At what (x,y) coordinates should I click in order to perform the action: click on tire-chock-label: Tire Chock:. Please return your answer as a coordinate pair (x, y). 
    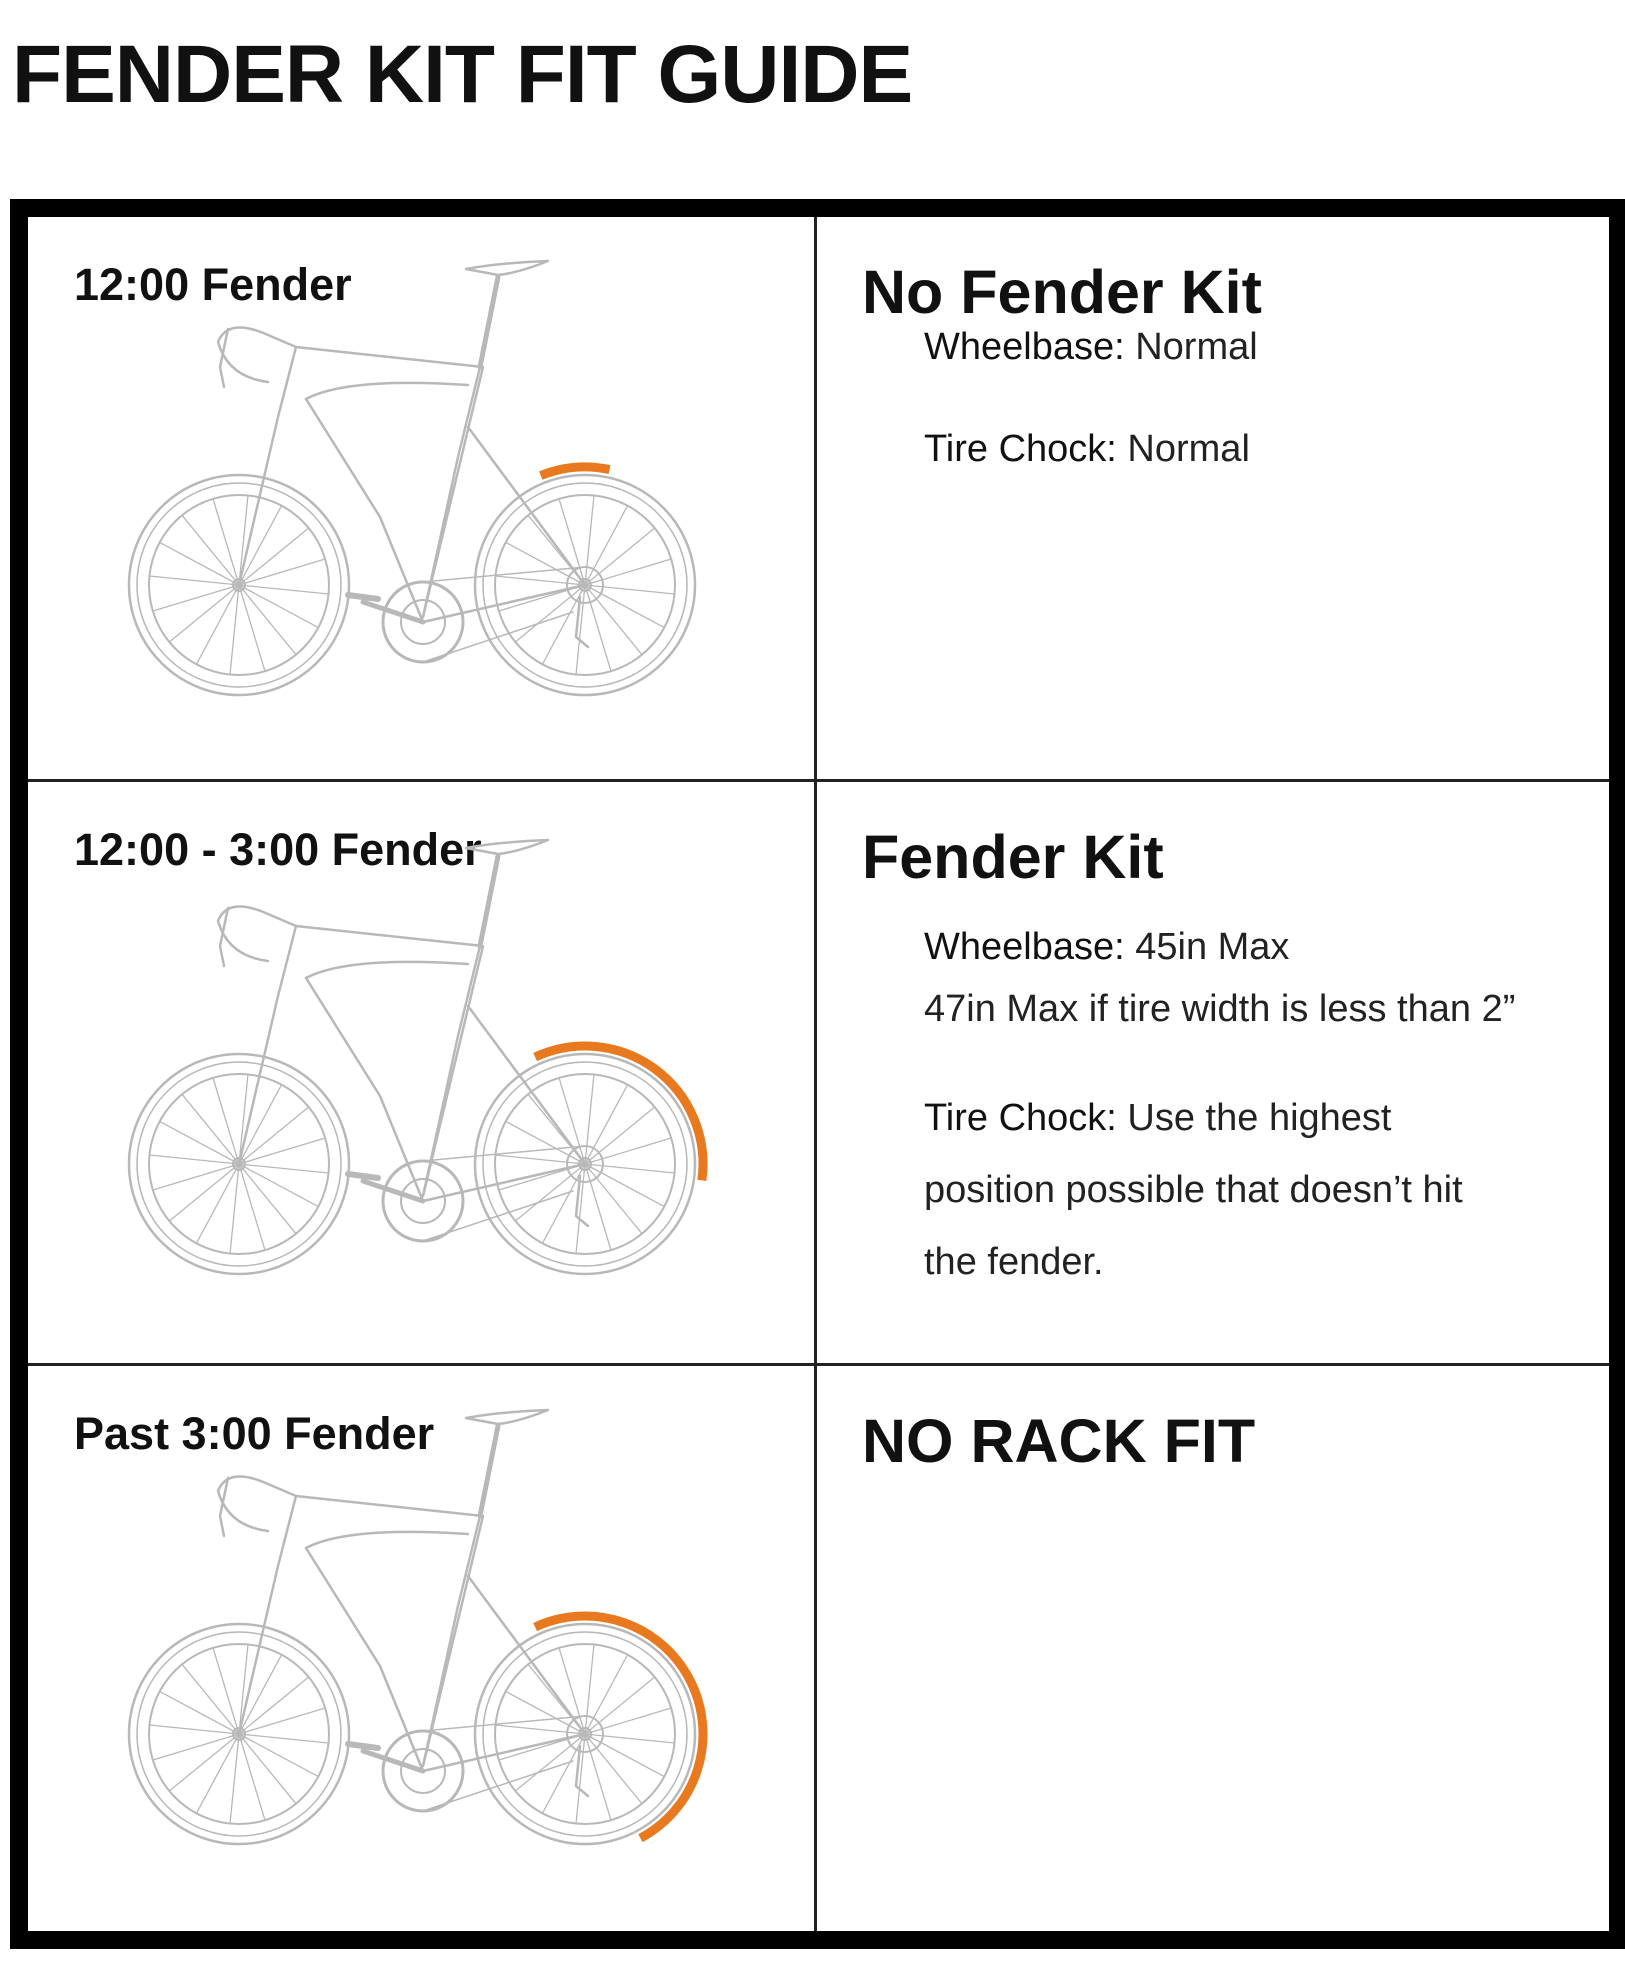
    Looking at the image, I should click on (1020, 1118).